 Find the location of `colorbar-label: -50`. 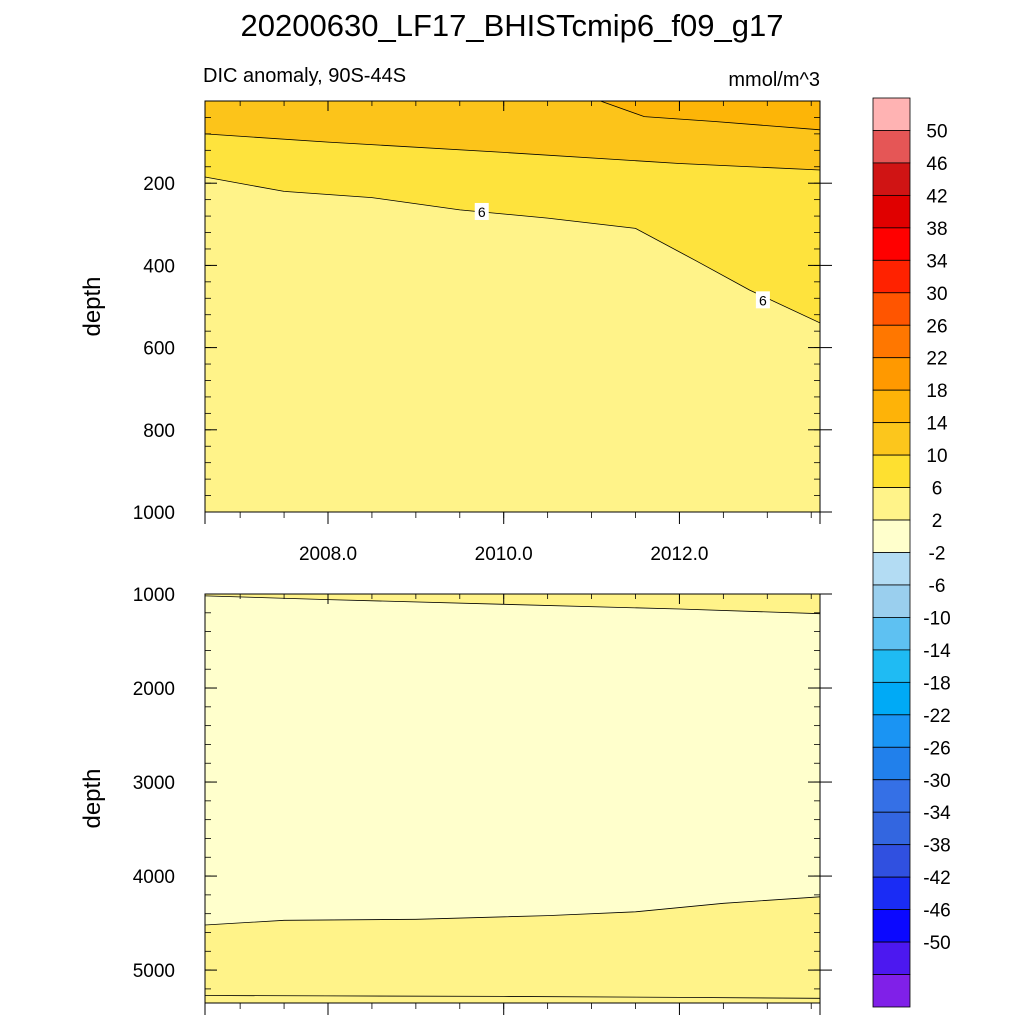

colorbar-label: -50 is located at coordinates (936, 943).